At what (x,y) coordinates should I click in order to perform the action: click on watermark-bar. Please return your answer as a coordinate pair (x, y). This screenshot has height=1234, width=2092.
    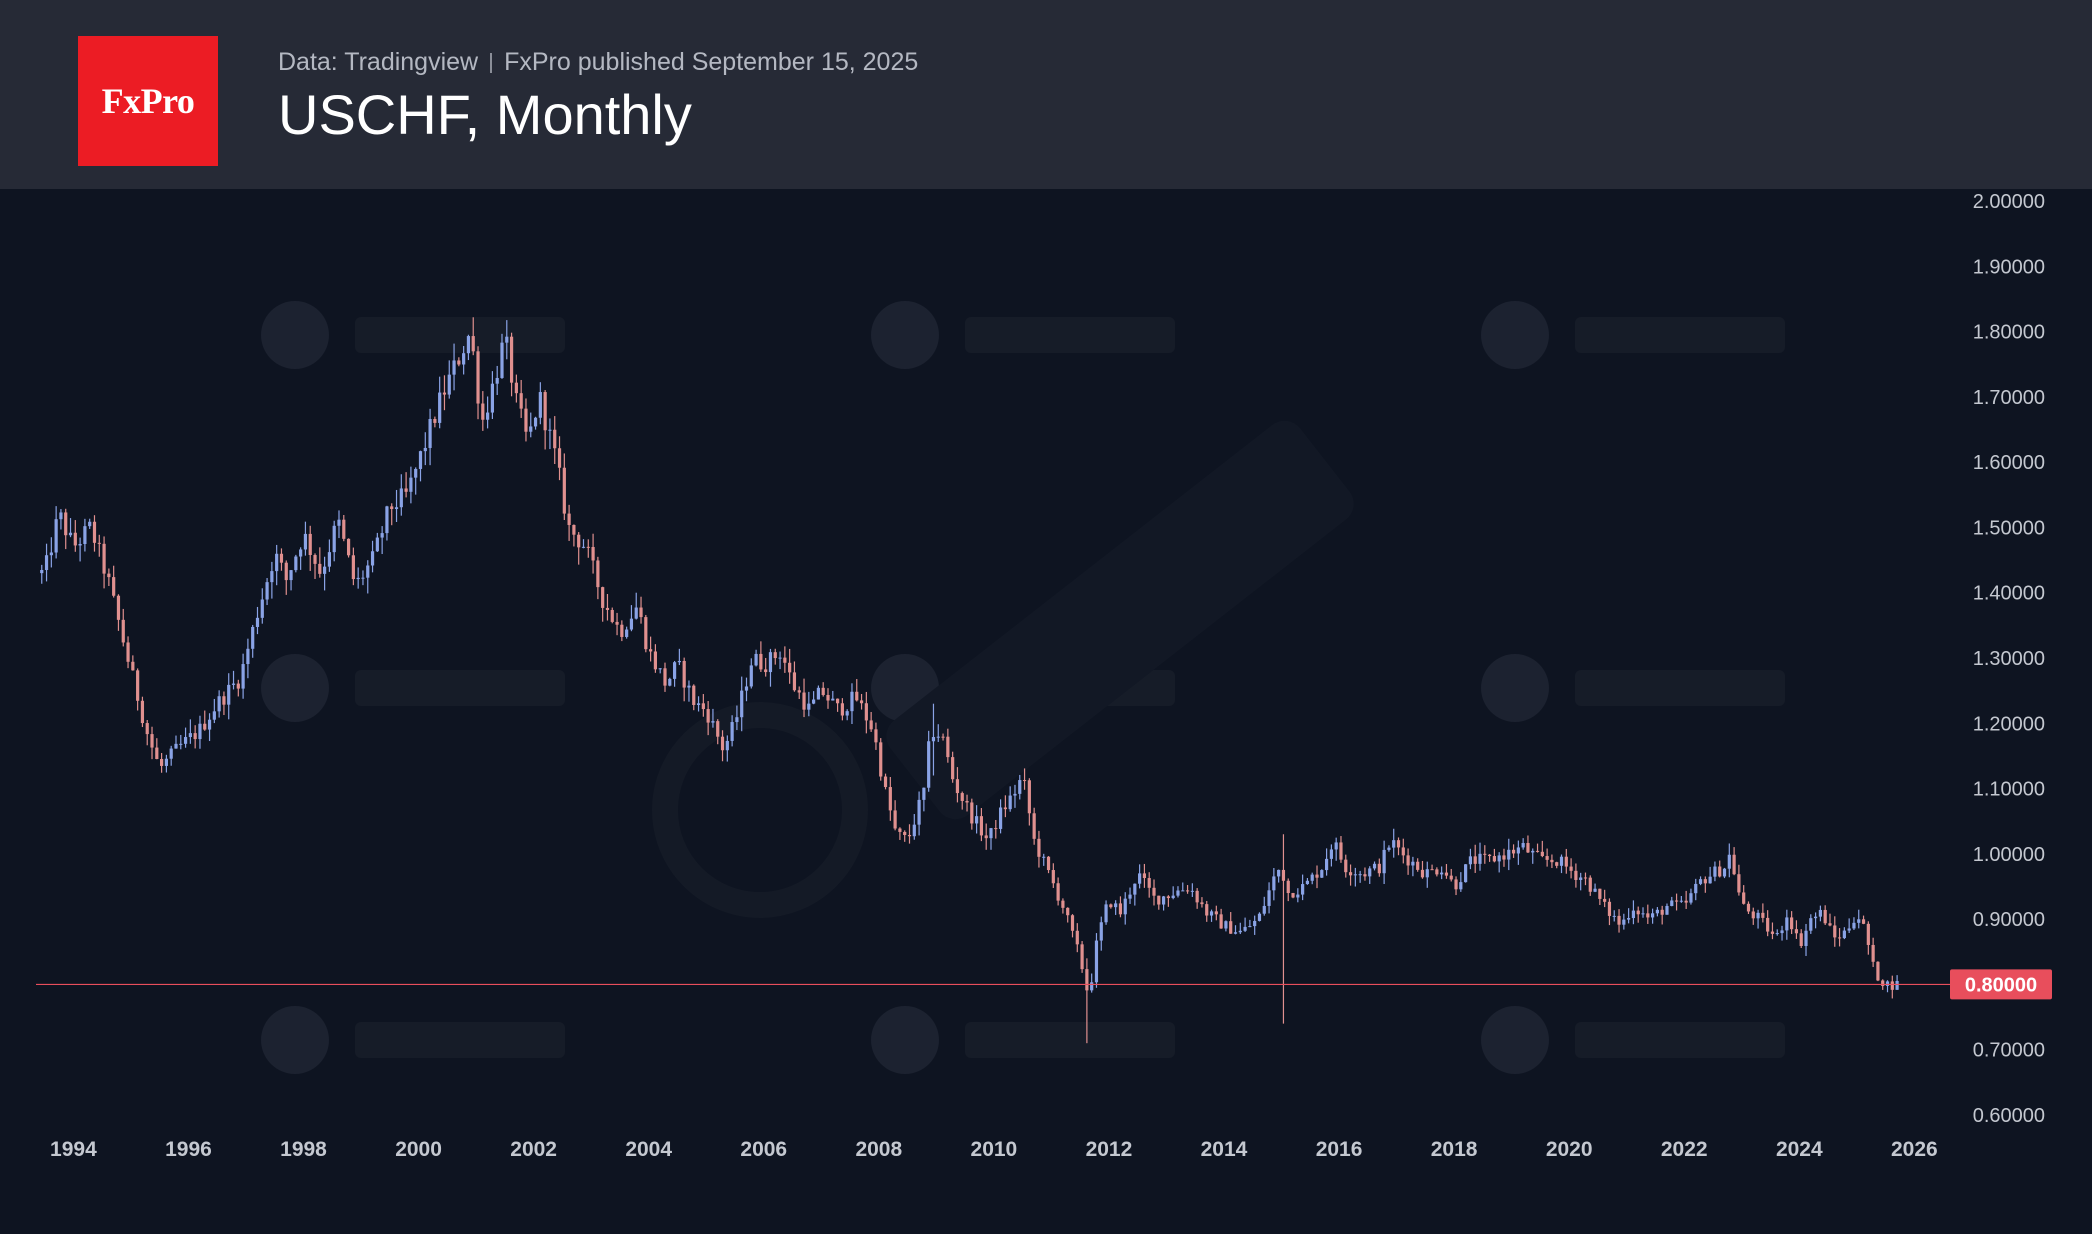
    Looking at the image, I should click on (1070, 1040).